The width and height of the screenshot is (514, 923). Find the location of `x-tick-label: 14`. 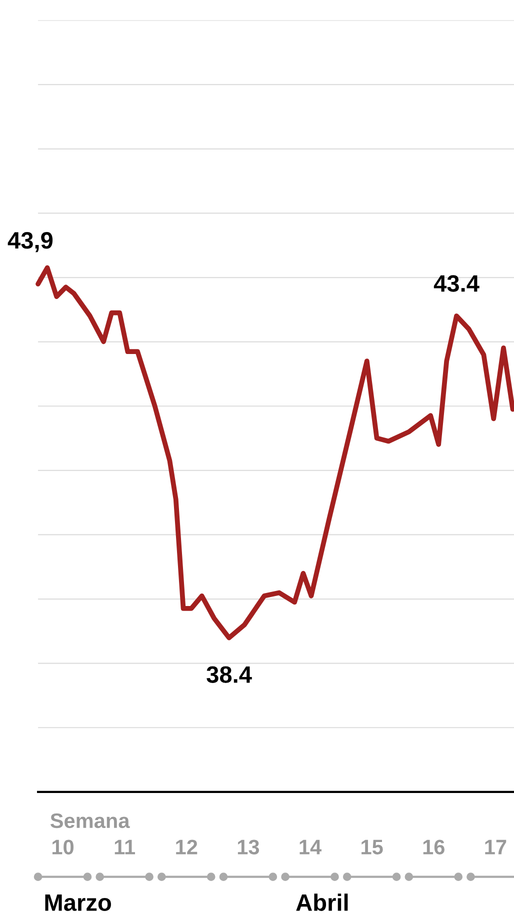

x-tick-label: 14 is located at coordinates (311, 847).